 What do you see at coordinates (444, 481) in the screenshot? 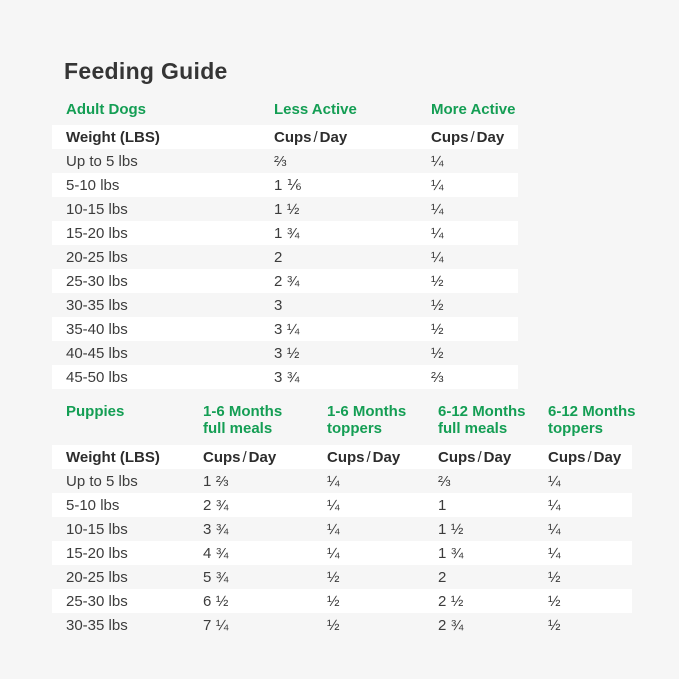
I see `full-meals-6-12-cell: ⅔` at bounding box center [444, 481].